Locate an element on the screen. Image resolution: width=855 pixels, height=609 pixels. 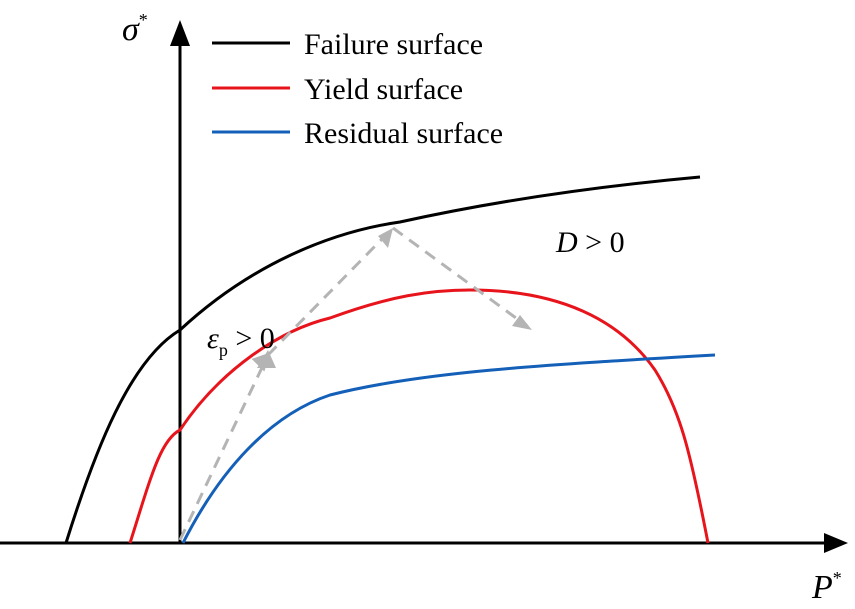
damage-annotation: D > 0 is located at coordinates (590, 242).